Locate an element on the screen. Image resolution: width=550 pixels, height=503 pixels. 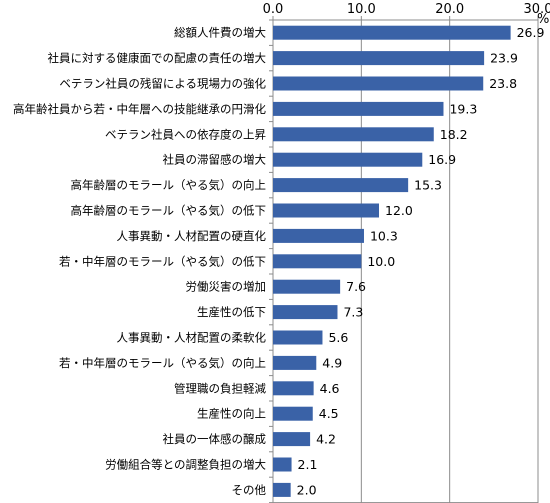
value-label: 5.6 is located at coordinates (338, 337).